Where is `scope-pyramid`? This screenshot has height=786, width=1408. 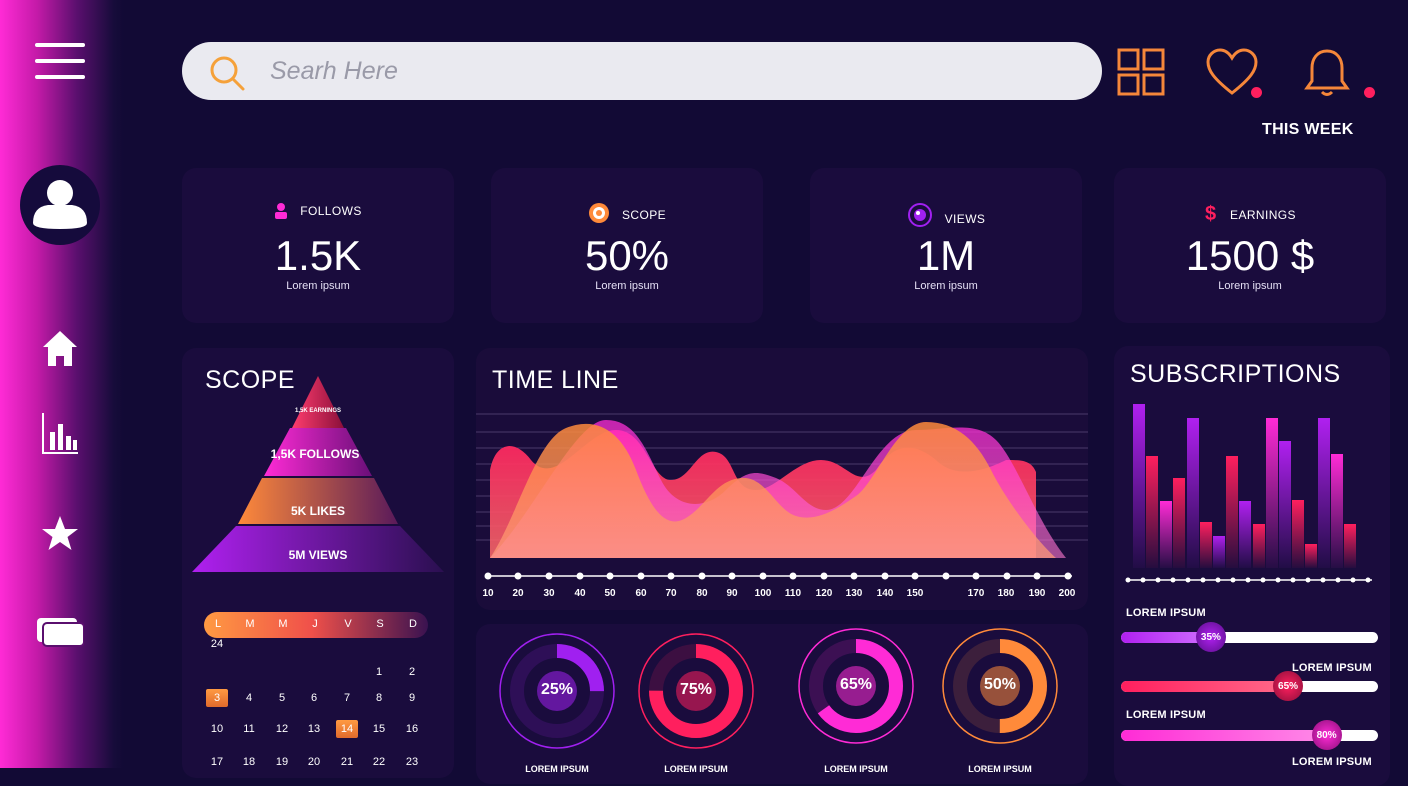 scope-pyramid is located at coordinates (318, 474).